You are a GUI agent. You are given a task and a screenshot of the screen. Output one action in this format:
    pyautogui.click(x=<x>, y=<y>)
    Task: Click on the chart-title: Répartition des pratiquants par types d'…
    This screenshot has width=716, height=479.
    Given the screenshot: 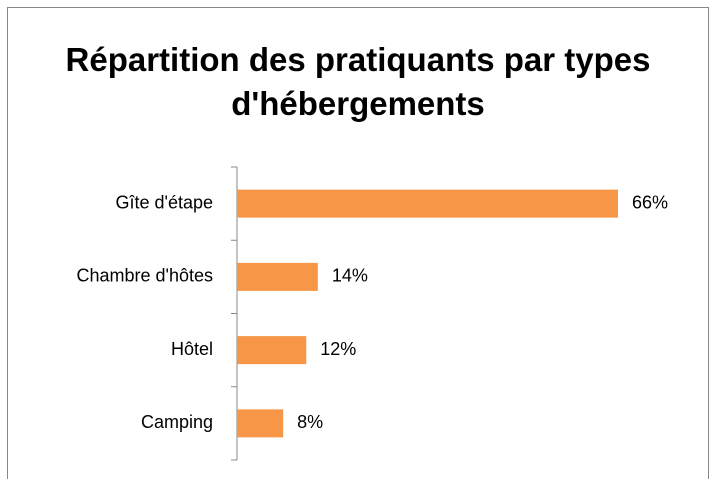 What is the action you would take?
    pyautogui.click(x=358, y=81)
    